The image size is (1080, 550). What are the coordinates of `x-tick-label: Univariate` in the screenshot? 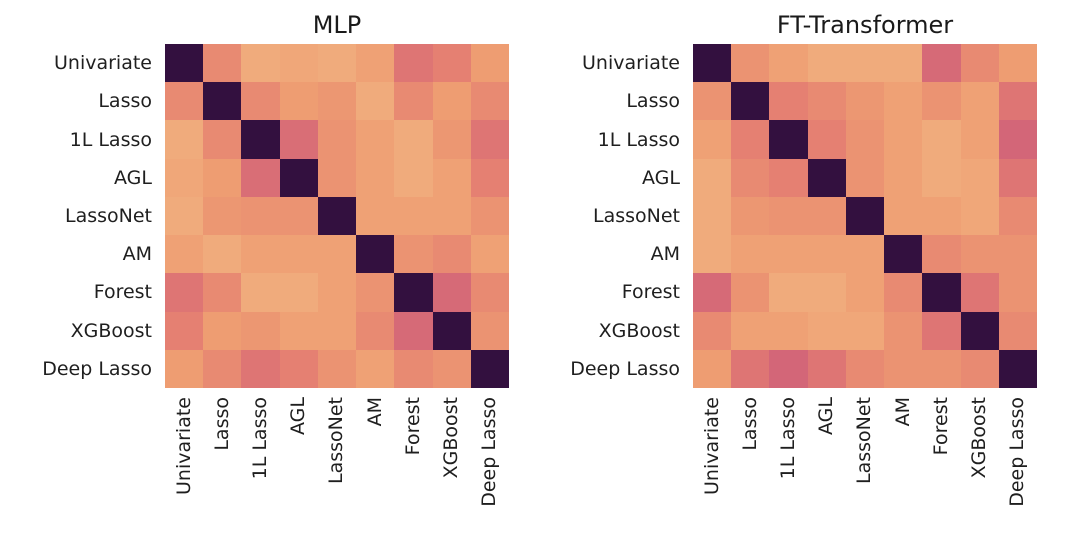 It's located at (711, 446).